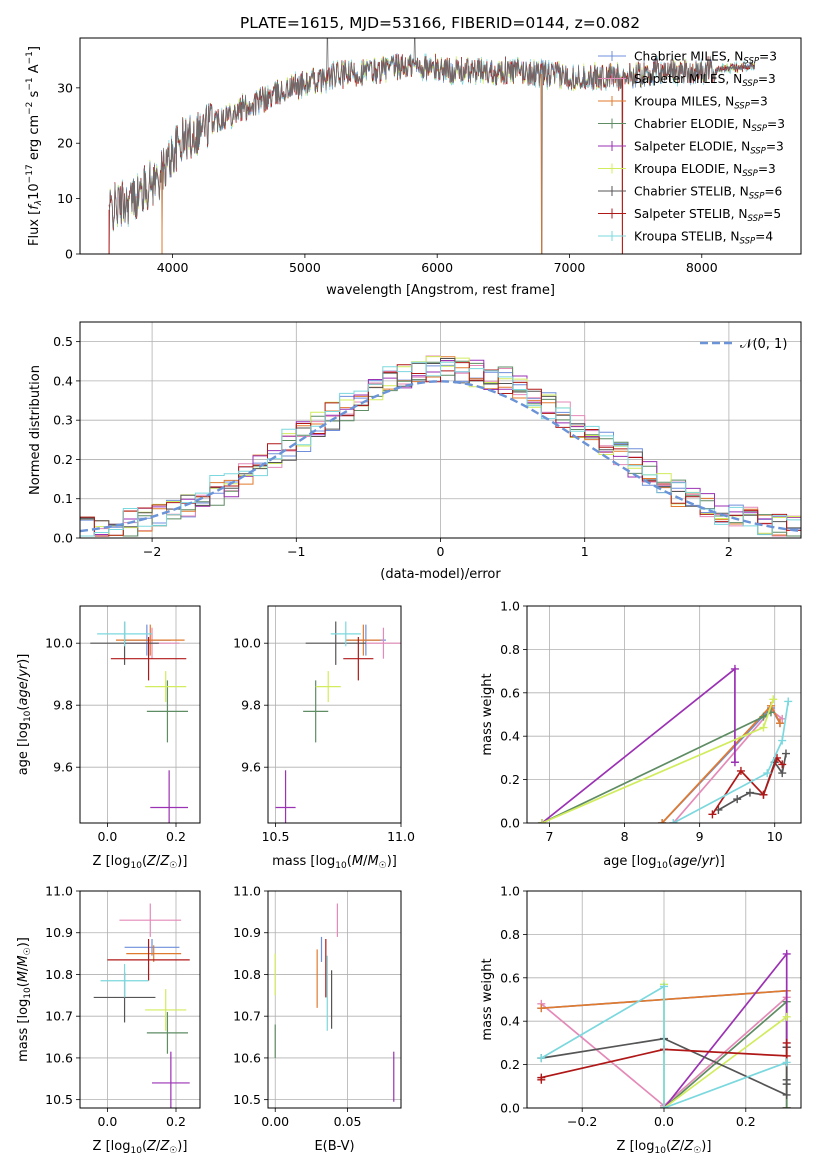  What do you see at coordinates (763, 344) in the screenshot?
I see `legend-entry: 𝒩(0, 1)` at bounding box center [763, 344].